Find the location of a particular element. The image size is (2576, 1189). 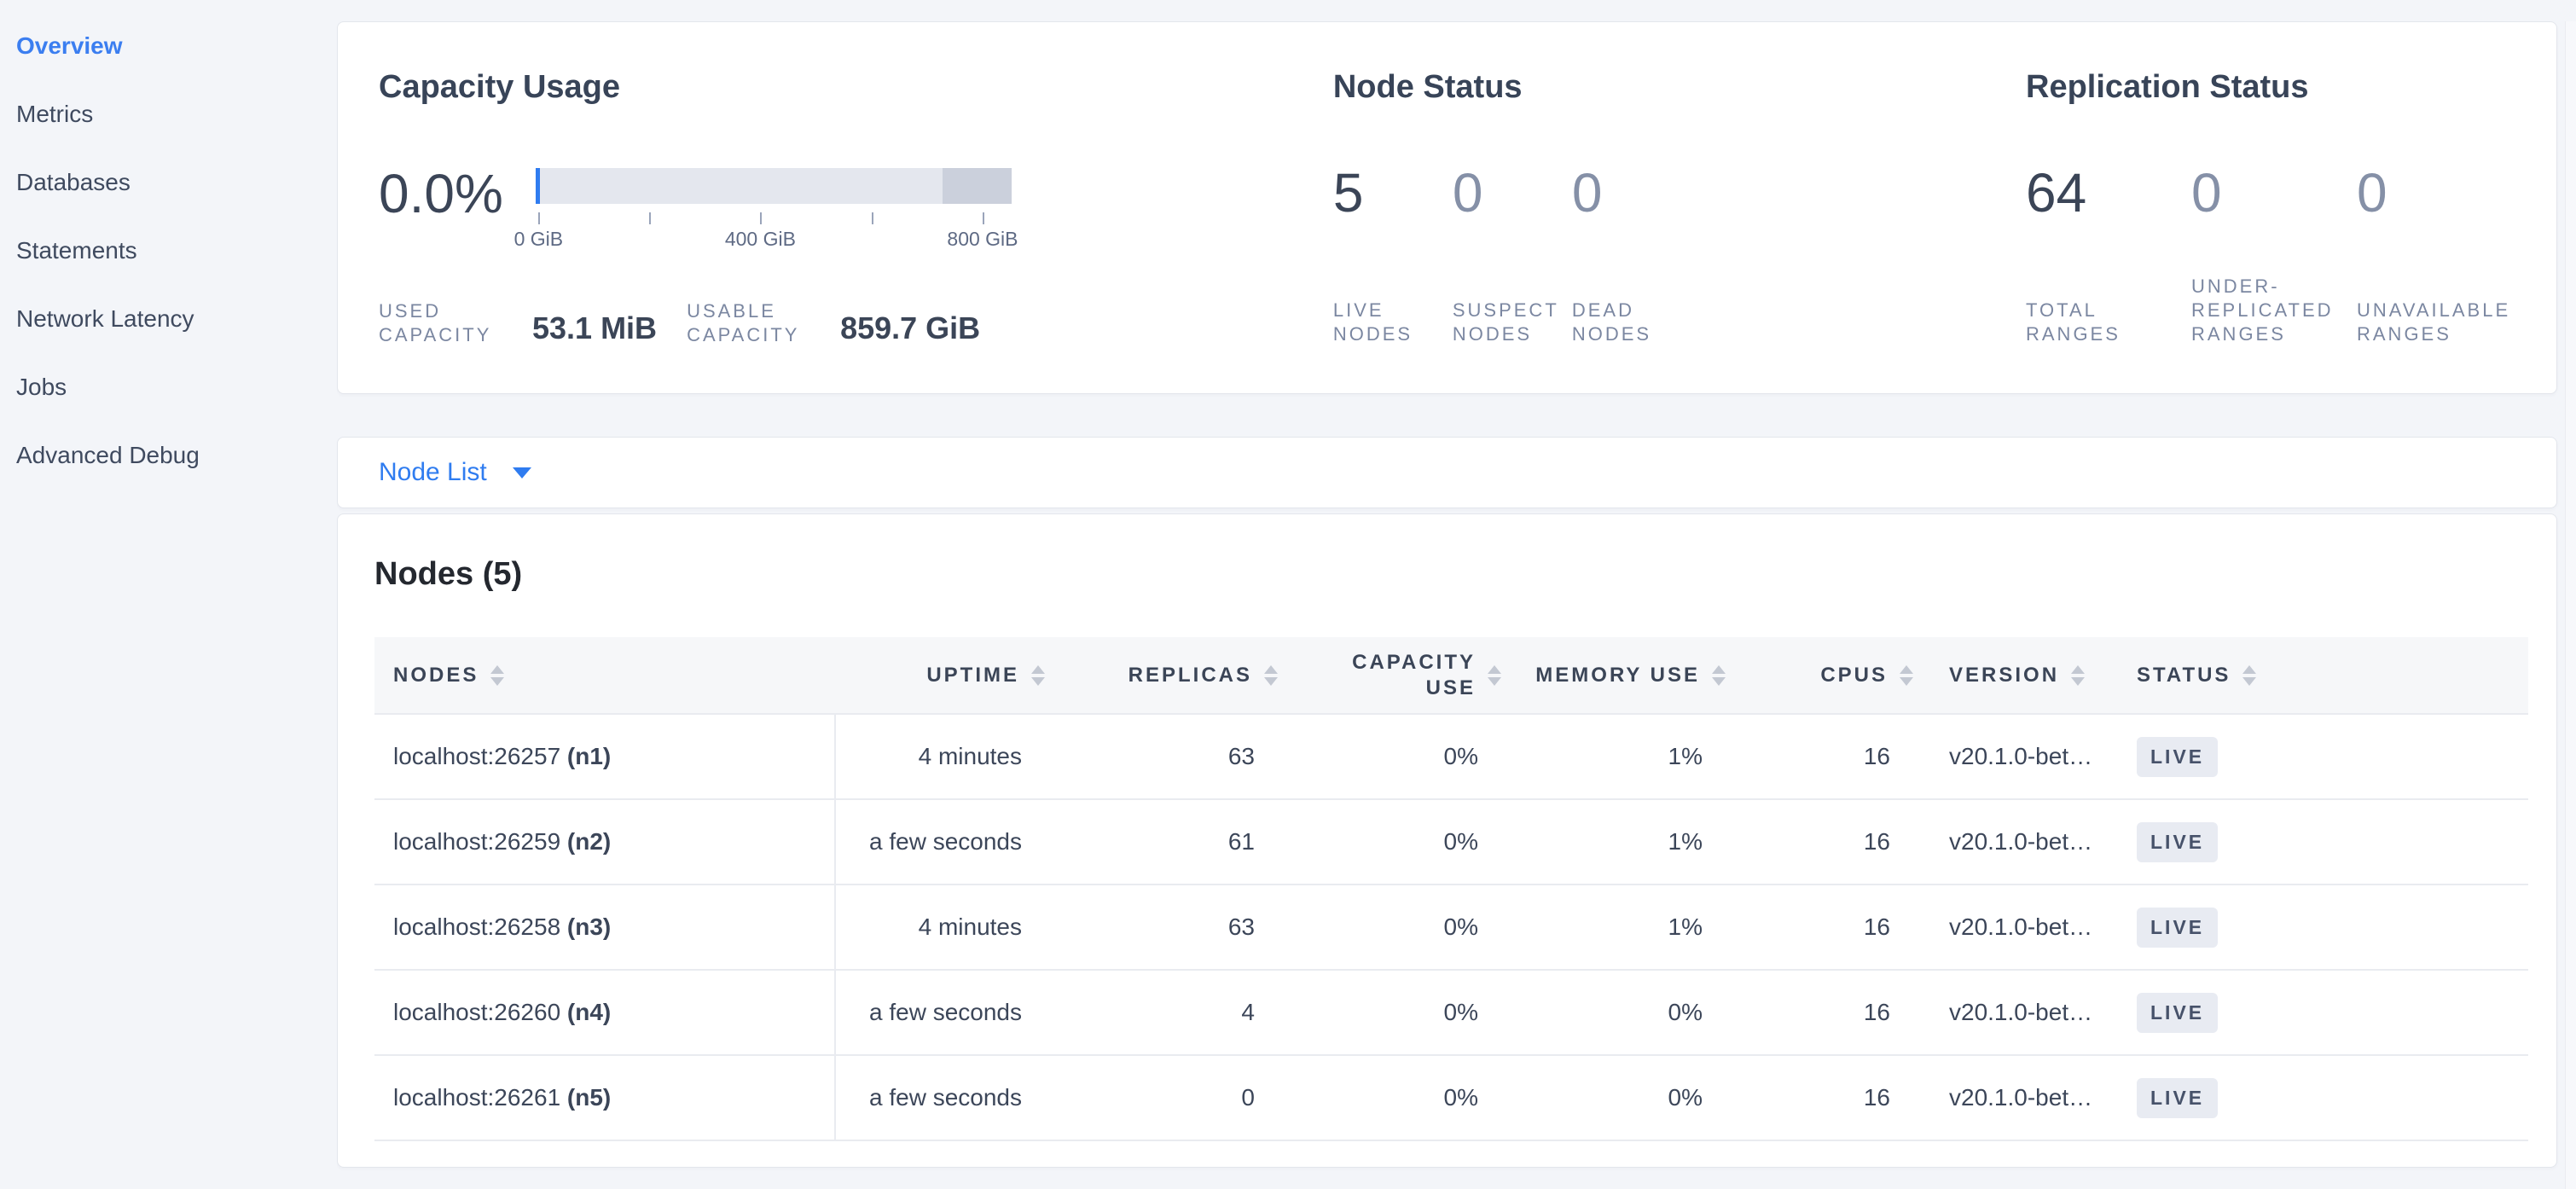

sidebar-item-jobs: Jobs is located at coordinates (176, 387).